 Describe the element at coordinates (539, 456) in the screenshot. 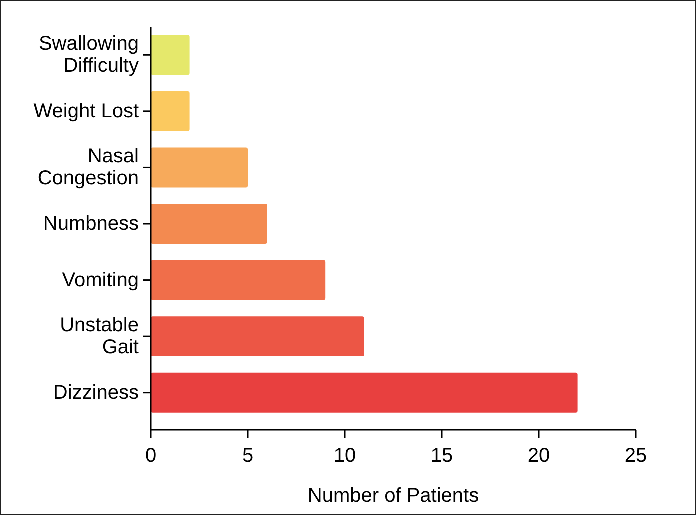

I see `x-tick-label: 20` at that location.